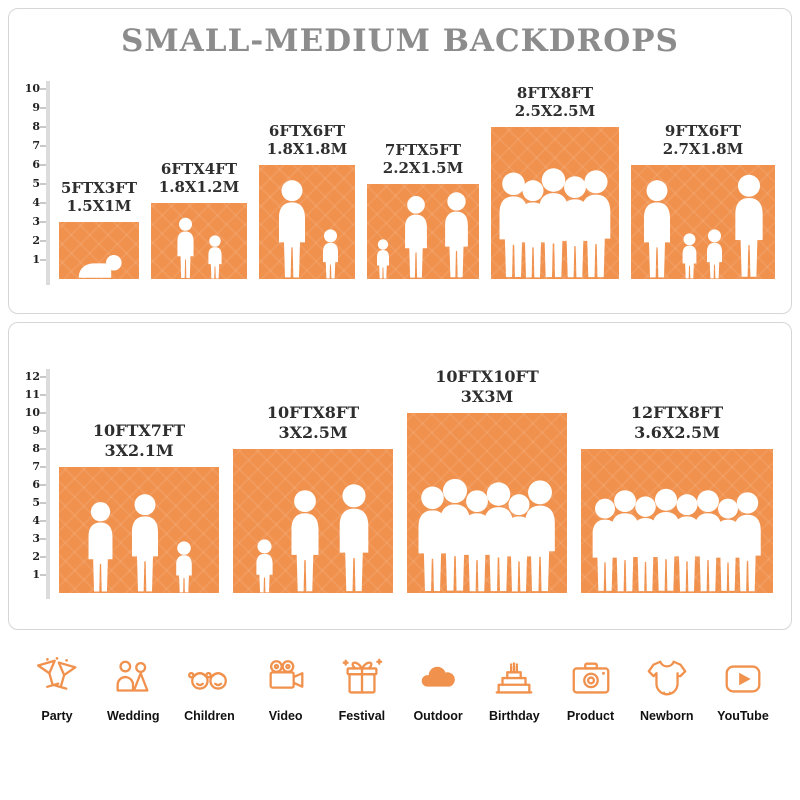 This screenshot has height=800, width=800. I want to click on category-youtube: YouTube, so click(743, 686).